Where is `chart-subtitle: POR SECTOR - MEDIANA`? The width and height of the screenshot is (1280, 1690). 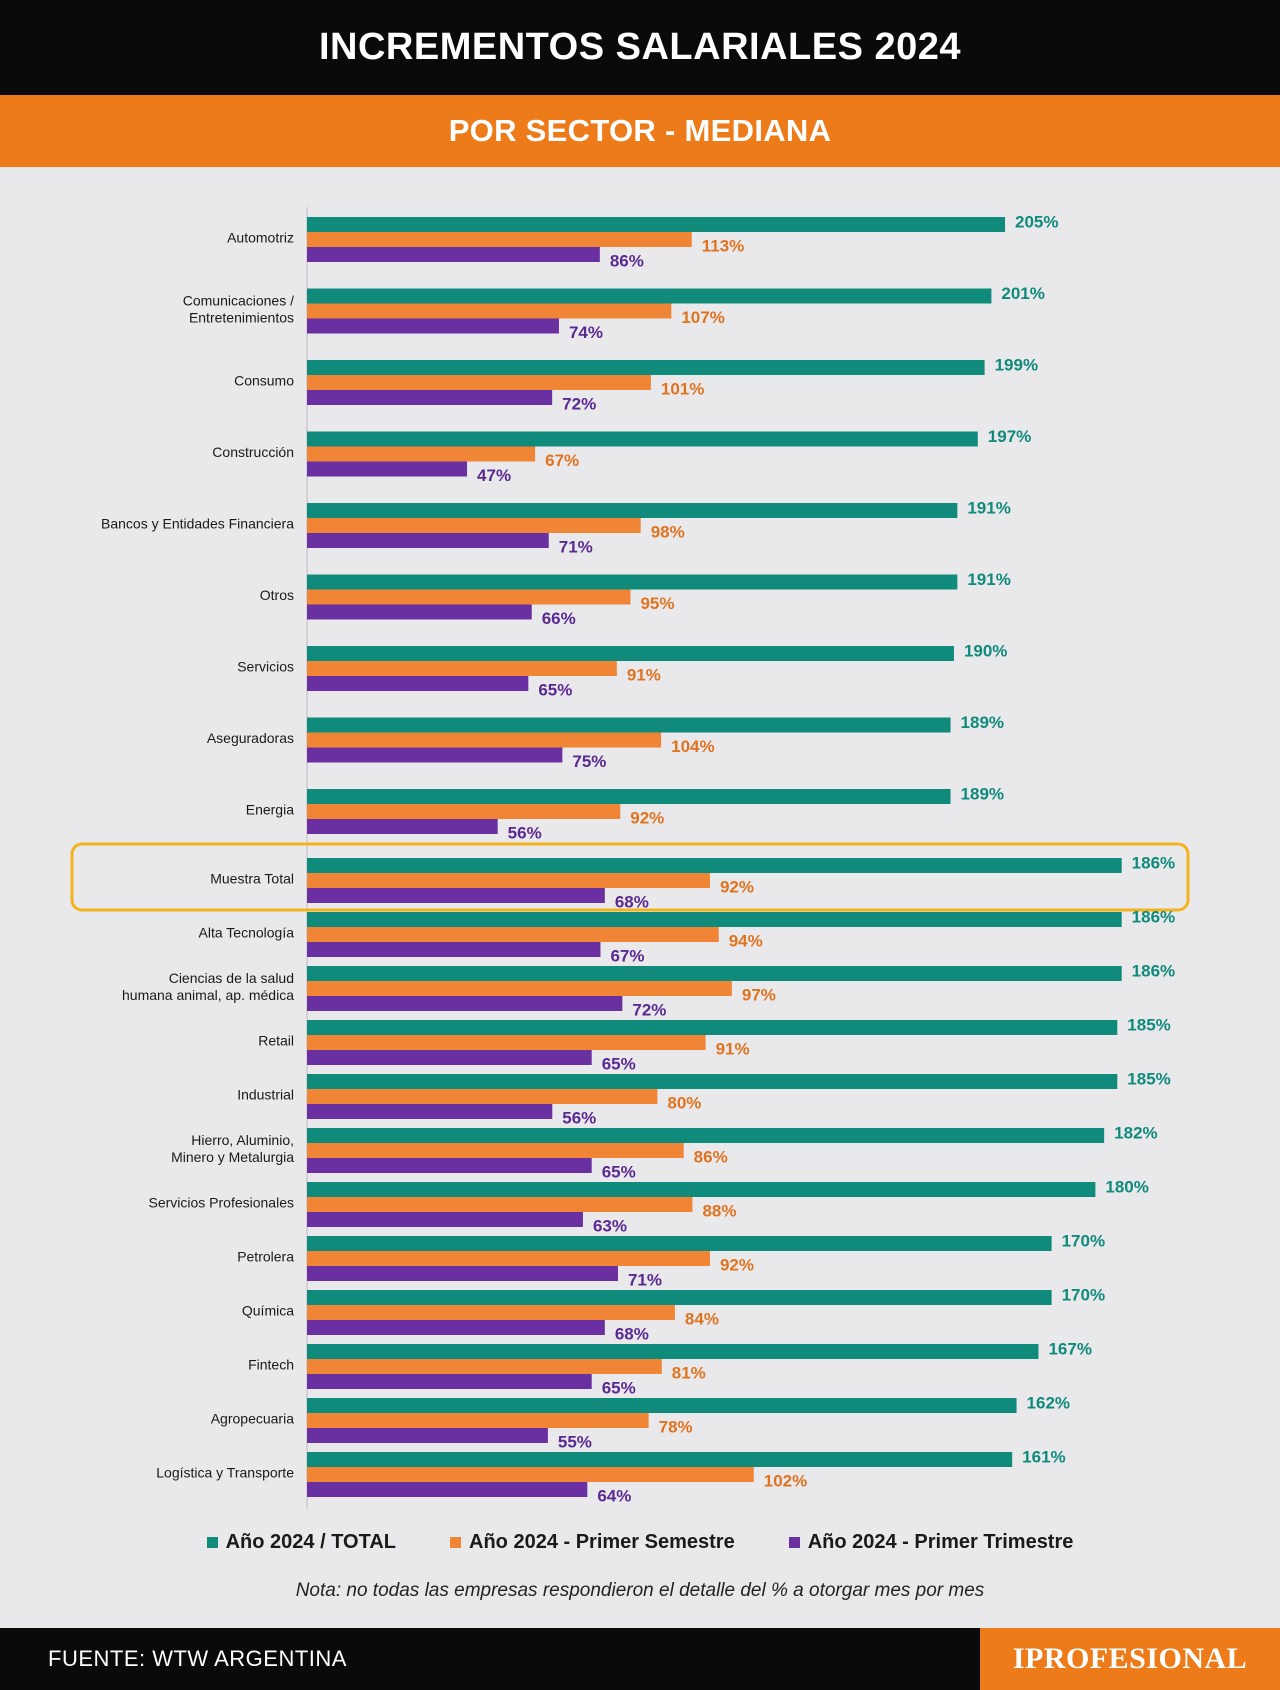 chart-subtitle: POR SECTOR - MEDIANA is located at coordinates (640, 131).